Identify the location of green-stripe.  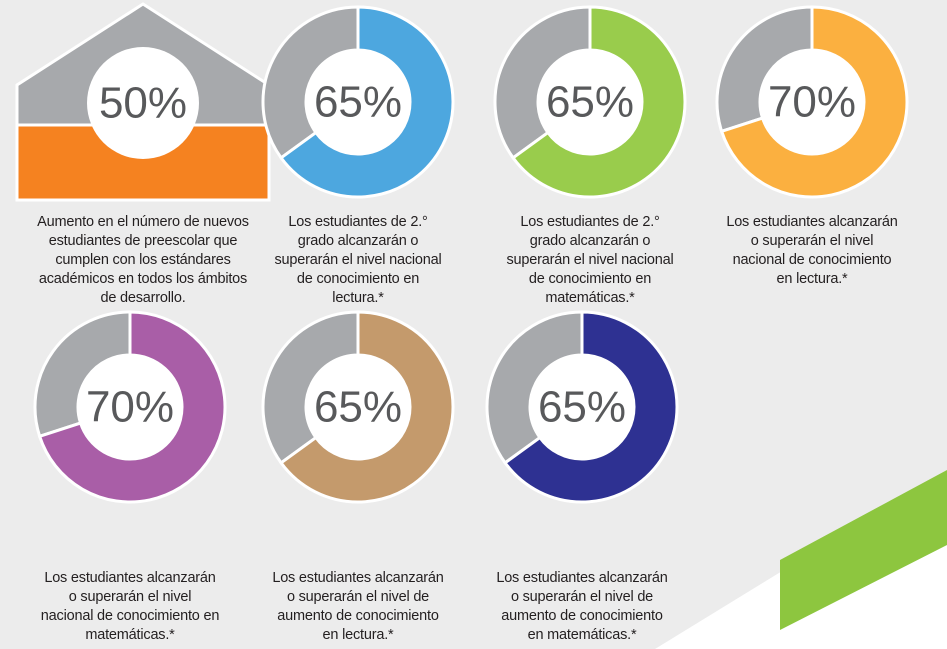
(863, 550).